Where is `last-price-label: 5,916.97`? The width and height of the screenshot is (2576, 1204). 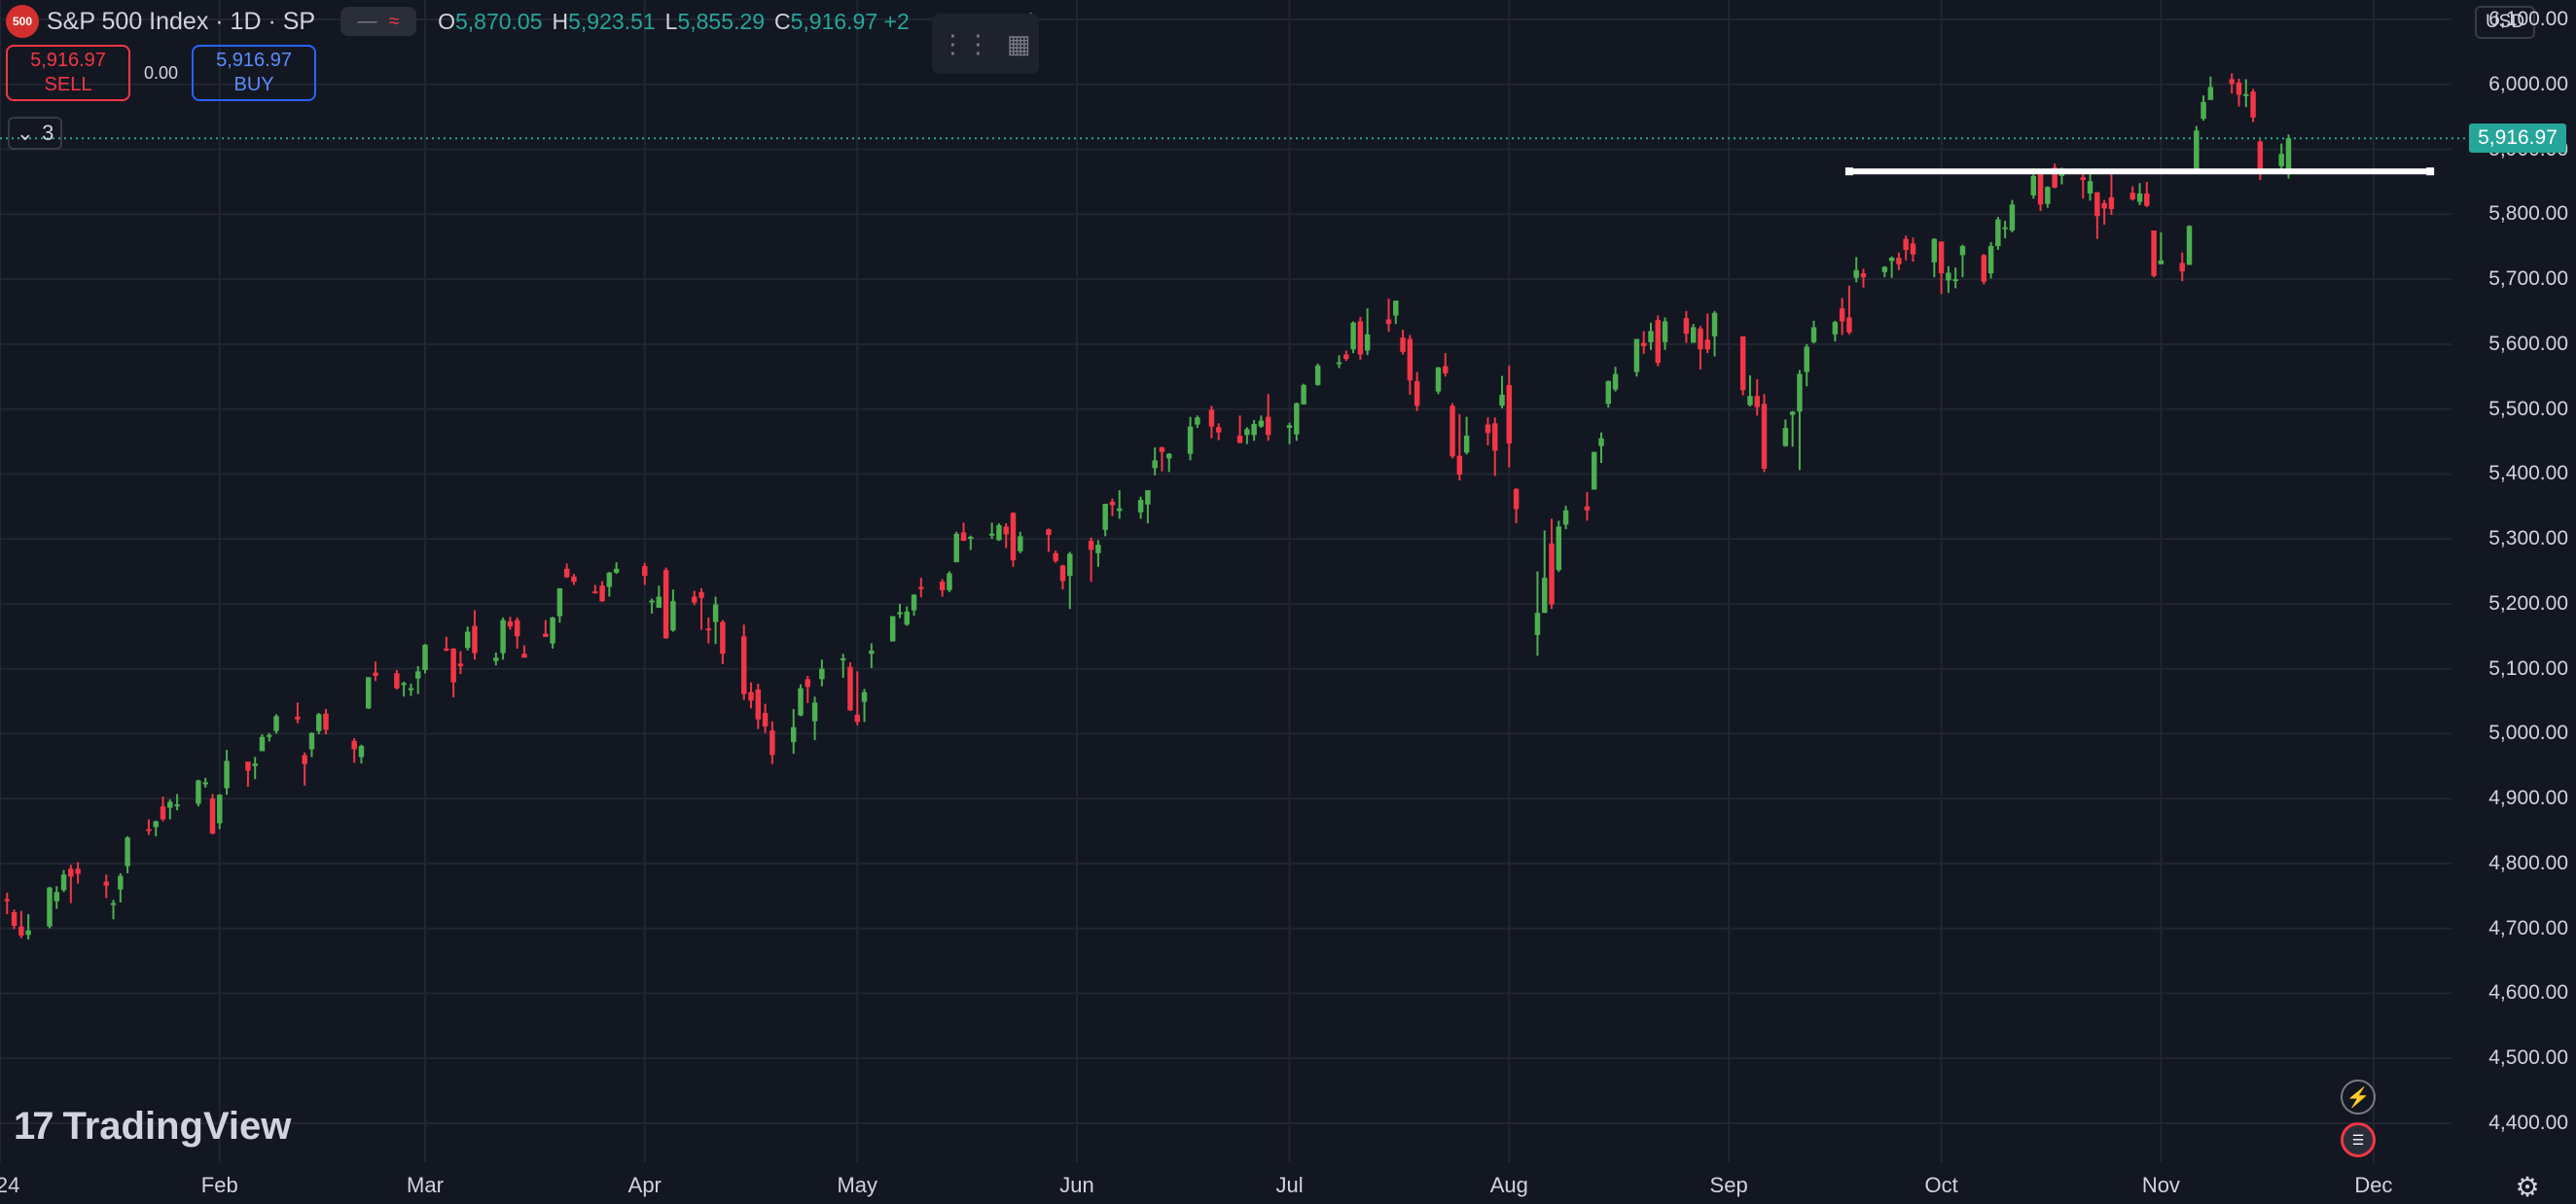 last-price-label: 5,916.97 is located at coordinates (2517, 139).